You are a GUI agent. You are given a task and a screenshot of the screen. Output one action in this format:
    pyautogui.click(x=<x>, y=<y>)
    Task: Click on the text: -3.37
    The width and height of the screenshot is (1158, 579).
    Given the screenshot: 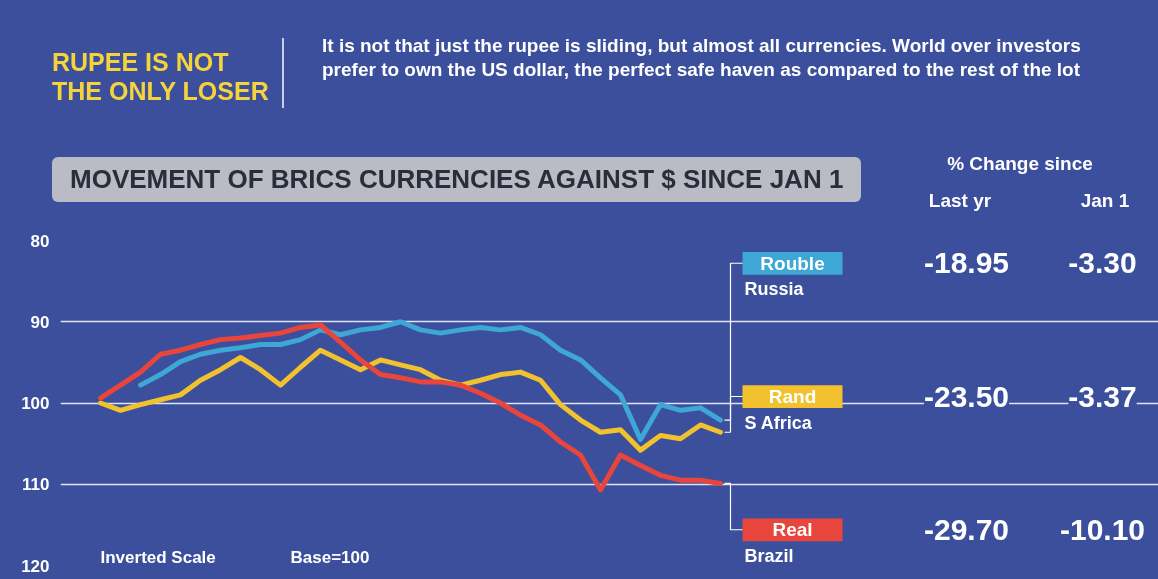 What is the action you would take?
    pyautogui.click(x=1102, y=396)
    